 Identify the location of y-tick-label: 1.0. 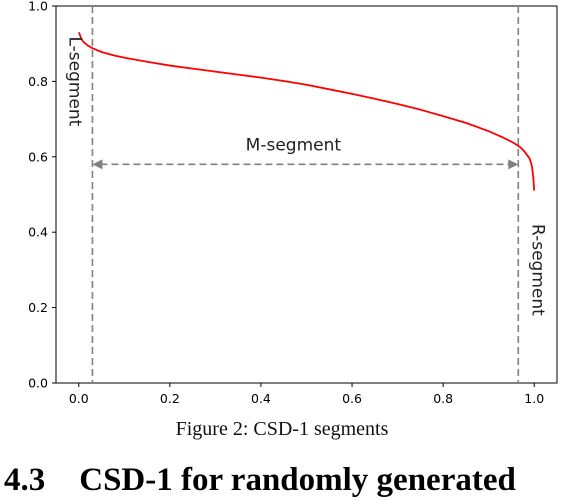
(38, 7).